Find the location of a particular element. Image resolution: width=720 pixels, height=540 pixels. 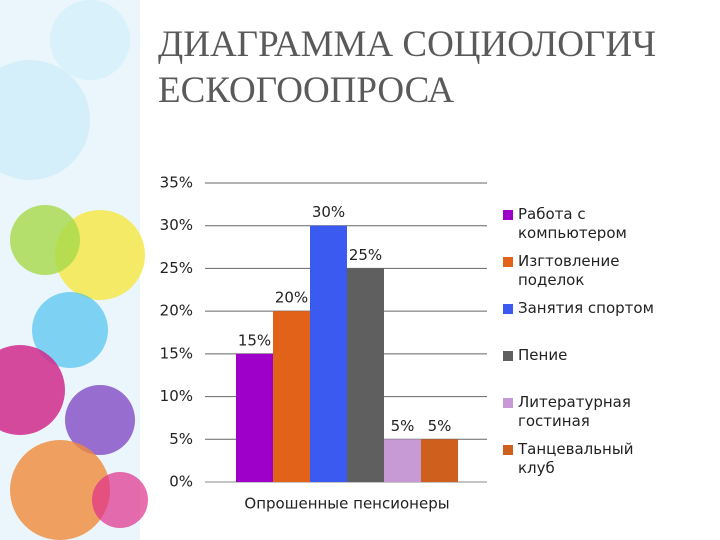

y-tick-label: 15% is located at coordinates (176, 353).